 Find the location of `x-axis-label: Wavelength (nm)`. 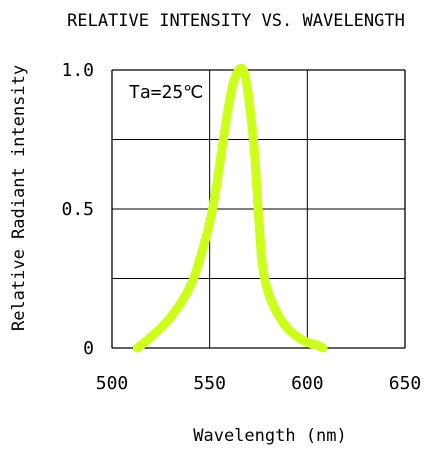

x-axis-label: Wavelength (nm) is located at coordinates (270, 436).